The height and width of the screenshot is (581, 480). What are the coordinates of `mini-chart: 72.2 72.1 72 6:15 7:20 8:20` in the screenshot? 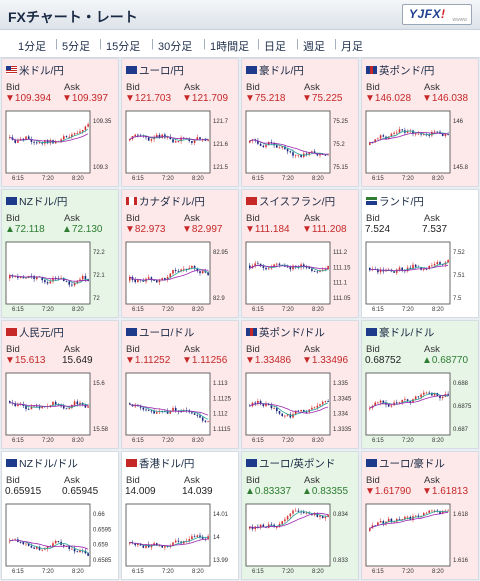 It's located at (60, 278).